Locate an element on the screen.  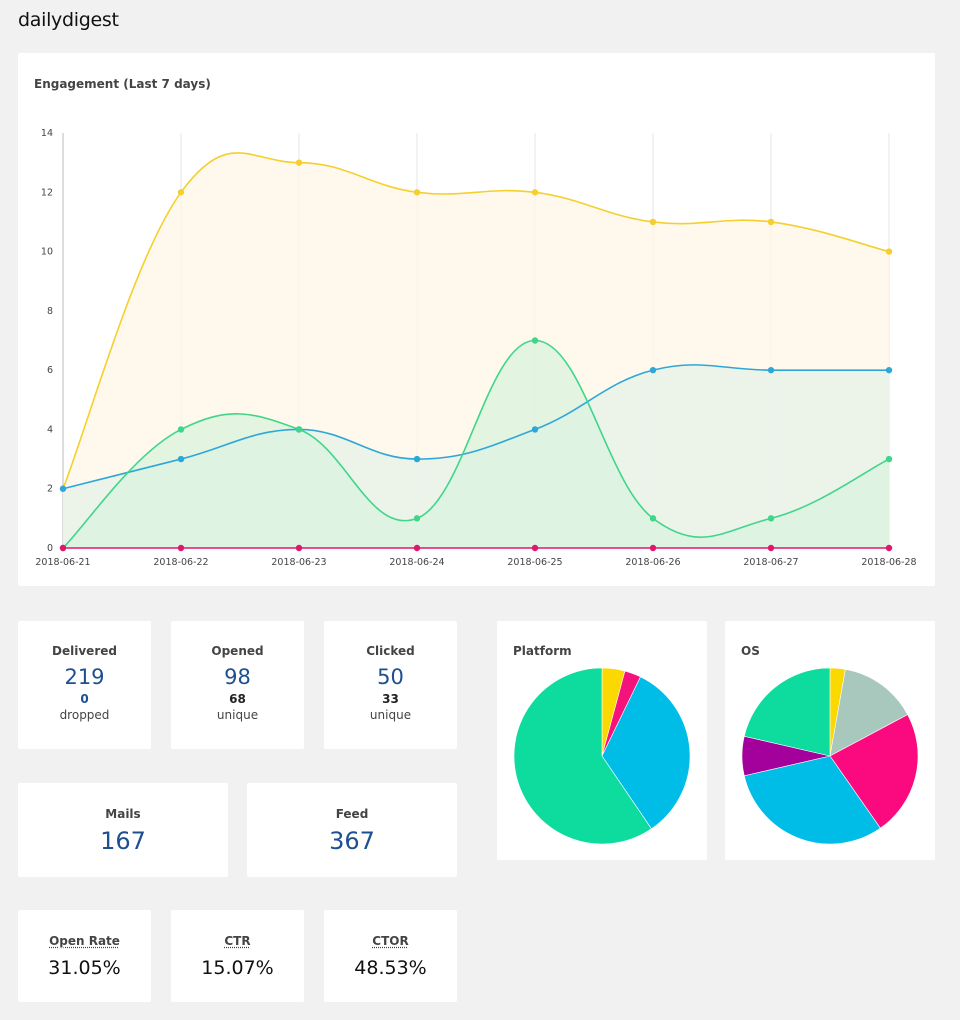
os-card: OS is located at coordinates (830, 740).